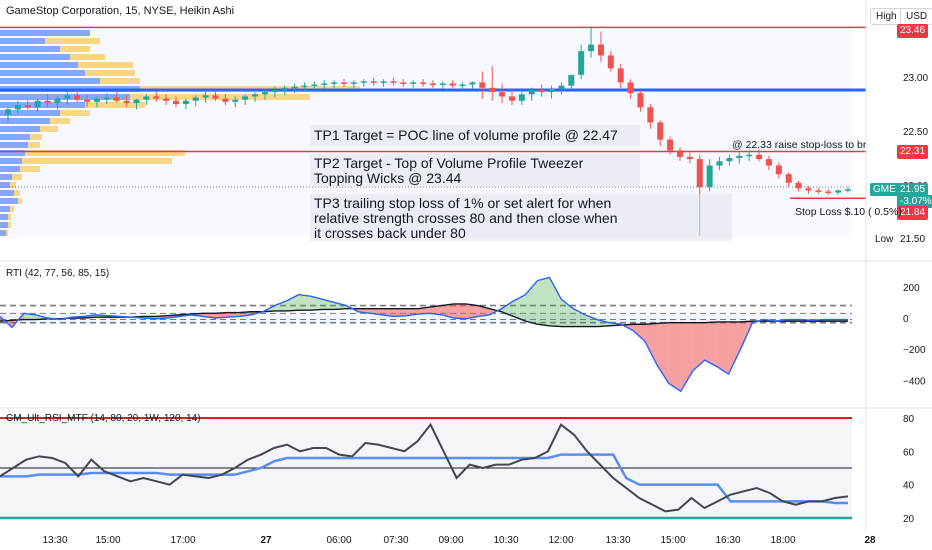  What do you see at coordinates (107, 540) in the screenshot?
I see `time-tick-label: 15:00` at bounding box center [107, 540].